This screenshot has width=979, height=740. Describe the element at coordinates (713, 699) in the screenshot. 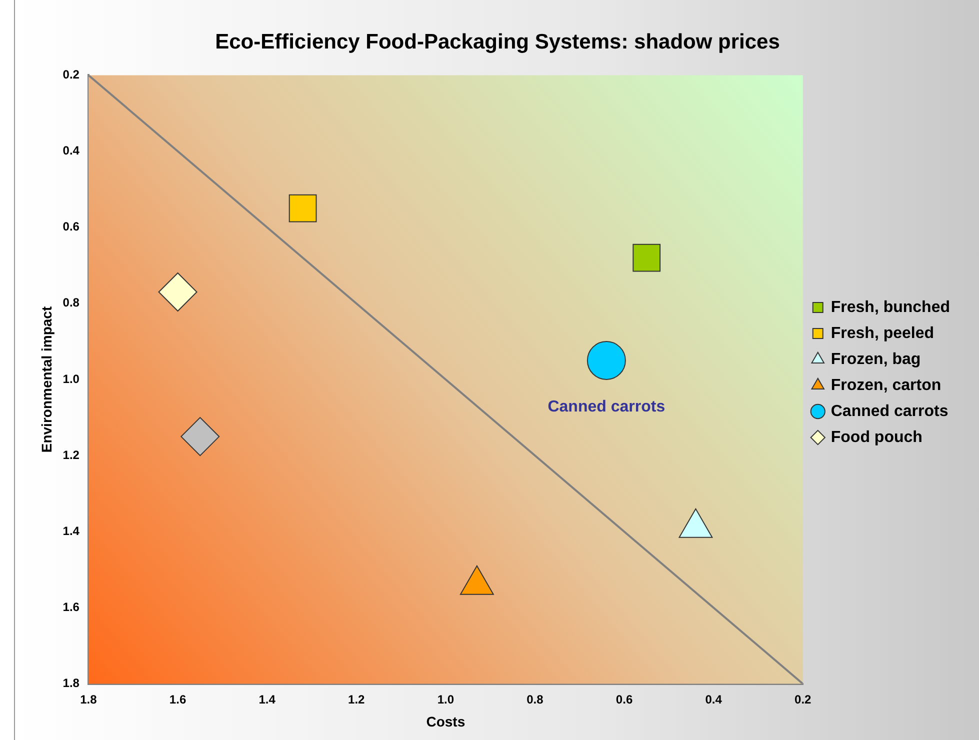

I see `x-tick-label: 0.4` at that location.